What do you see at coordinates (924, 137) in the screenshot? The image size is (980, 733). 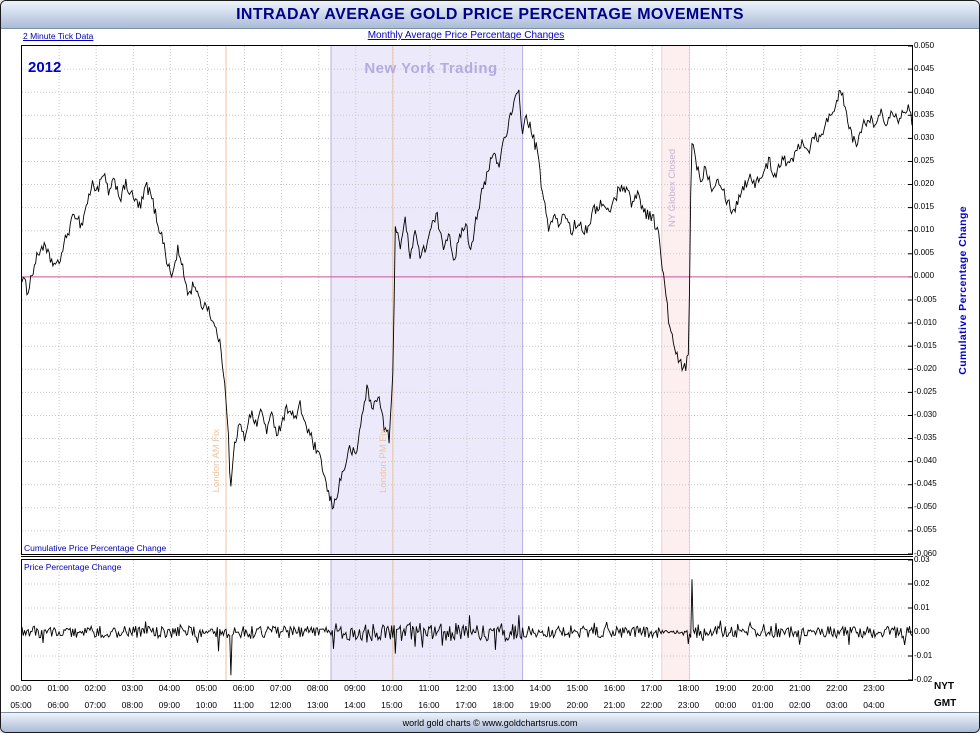 I see `y-axis-label: 0.030` at bounding box center [924, 137].